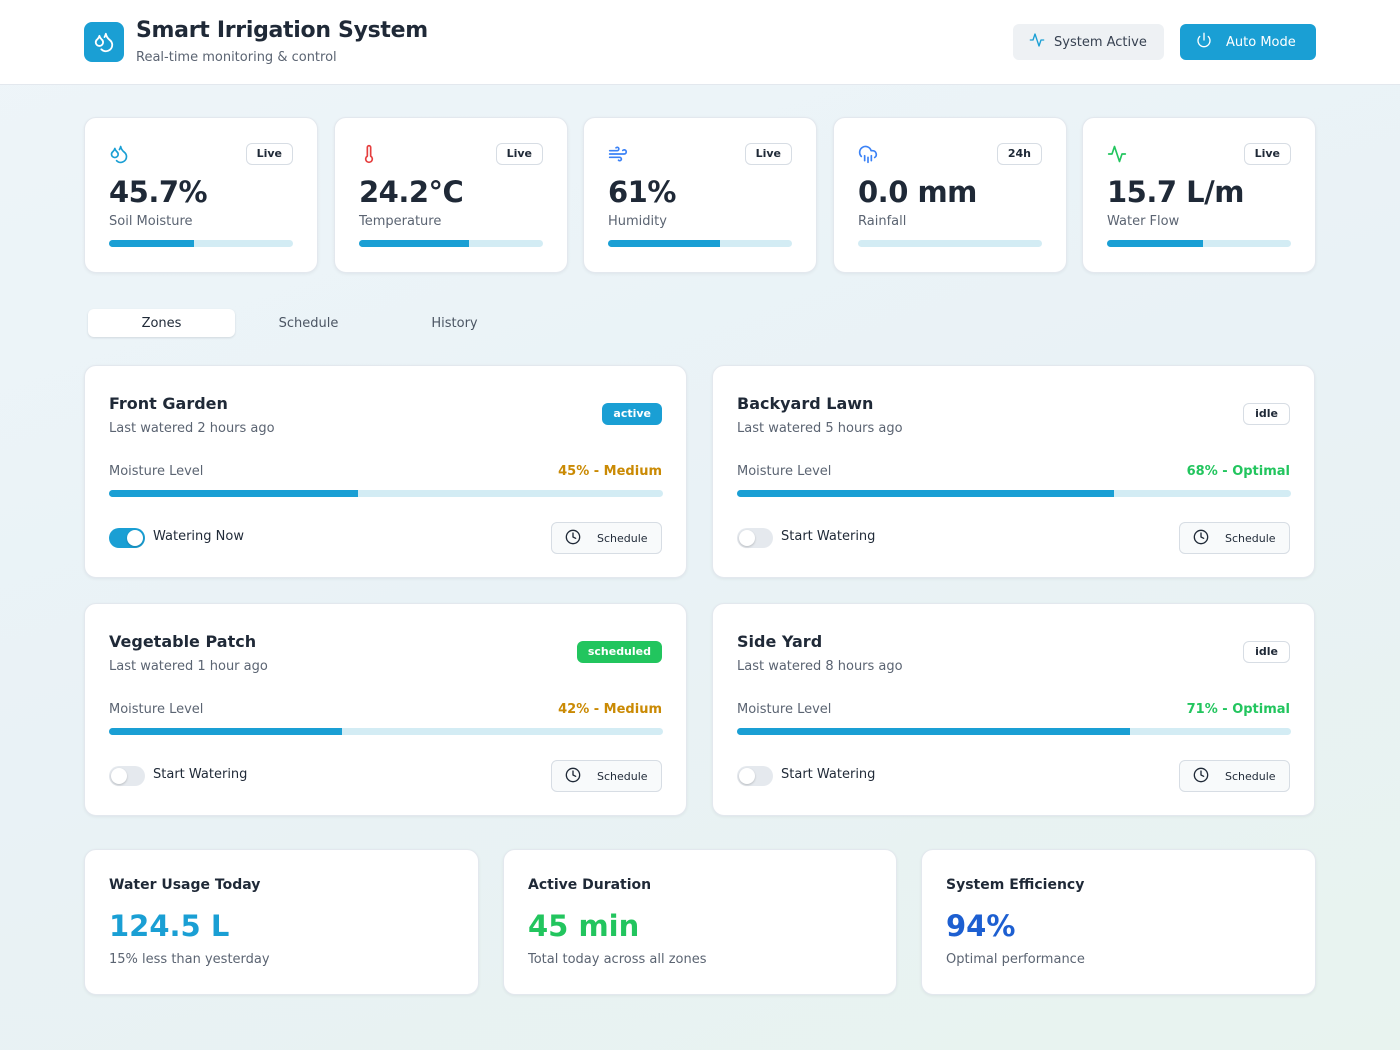 The height and width of the screenshot is (1050, 1400). Describe the element at coordinates (454, 323) in the screenshot. I see `tab-history: History` at that location.